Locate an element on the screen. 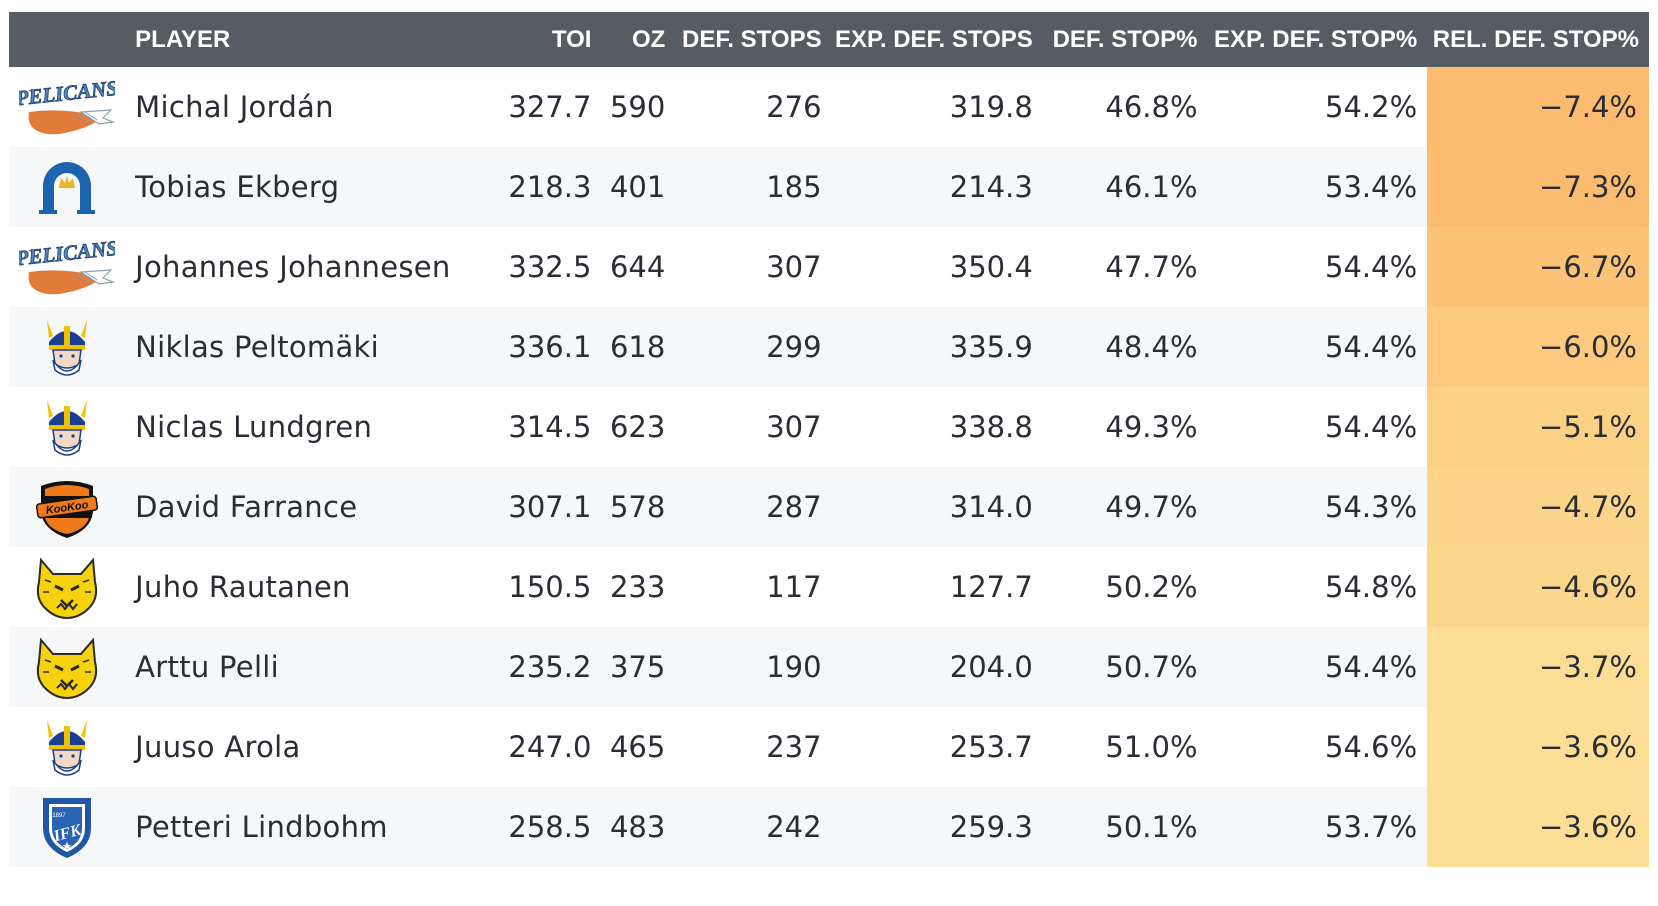 This screenshot has width=1658, height=906. def-stops-value: 237 is located at coordinates (794, 747).